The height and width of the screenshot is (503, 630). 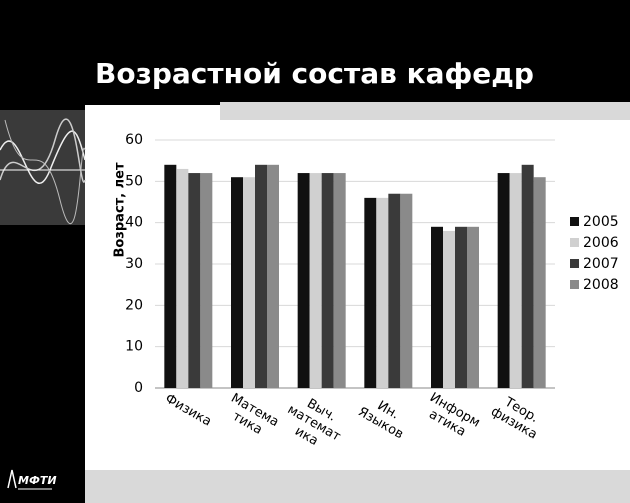 What do you see at coordinates (134, 264) in the screenshot?
I see `y-tick-label: 30` at bounding box center [134, 264].